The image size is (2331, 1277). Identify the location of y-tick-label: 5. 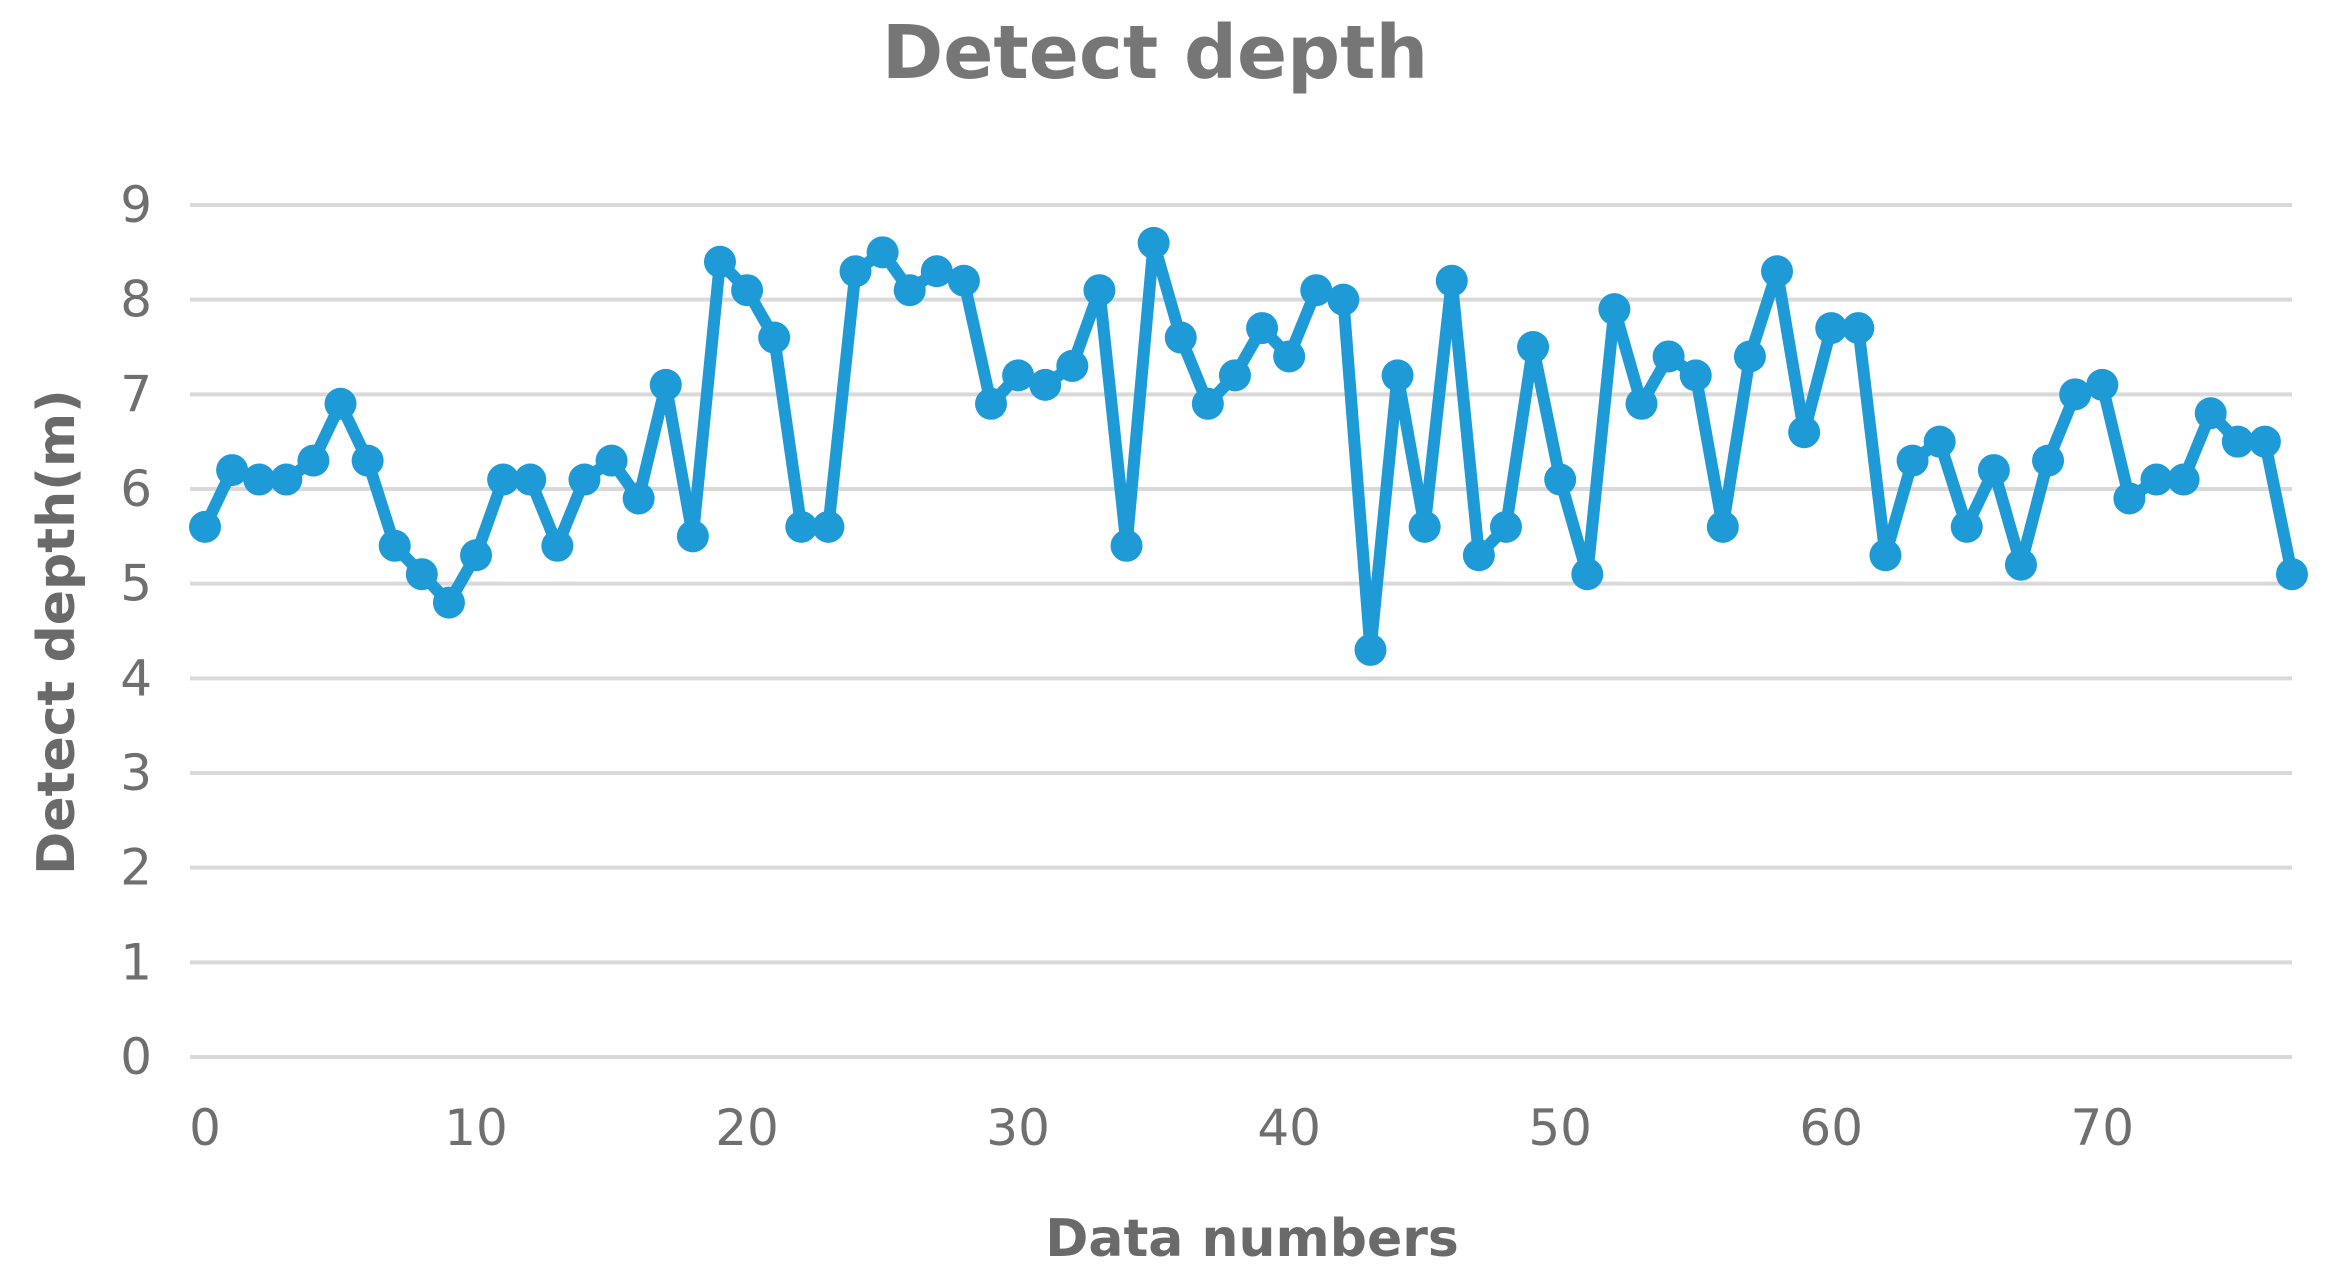
(136, 584).